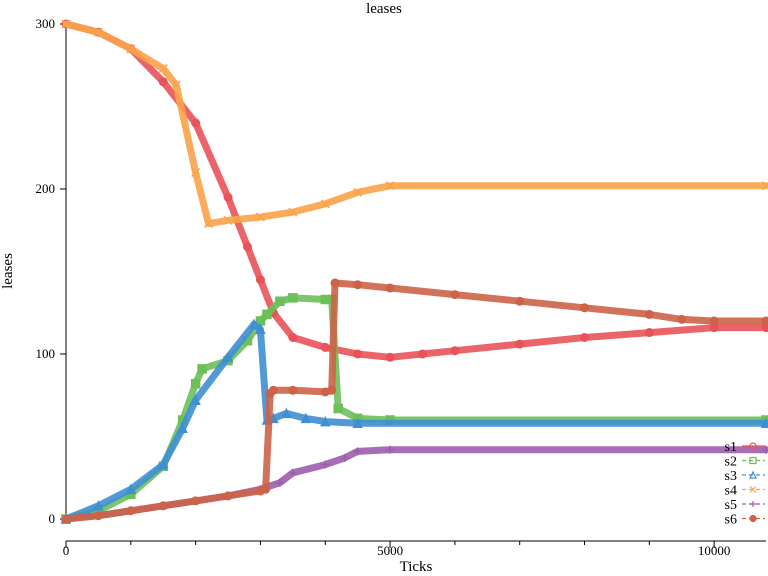  I want to click on chart-title: leases, so click(384, 9).